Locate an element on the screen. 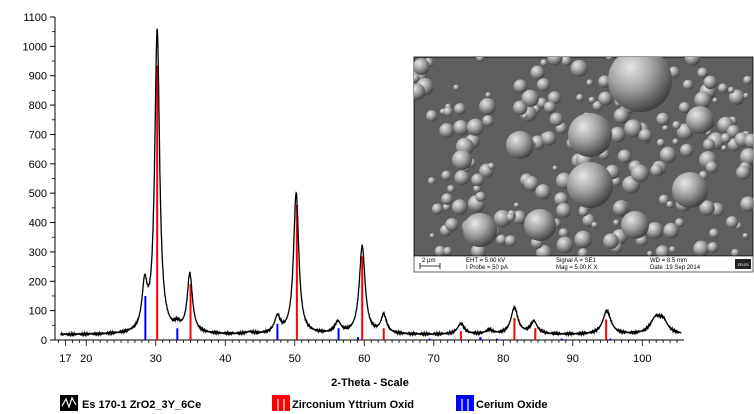  legend-item-measured: Es 170-1 ZrO2_3Y_6Ce is located at coordinates (130, 403).